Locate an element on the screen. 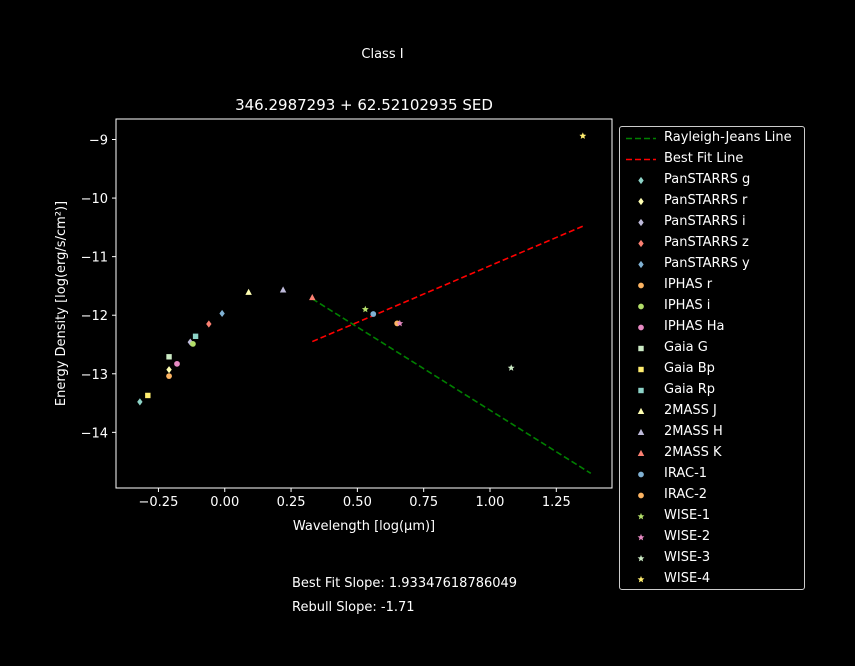  legend-item: Rayleigh-Jeans Line is located at coordinates (712, 138).